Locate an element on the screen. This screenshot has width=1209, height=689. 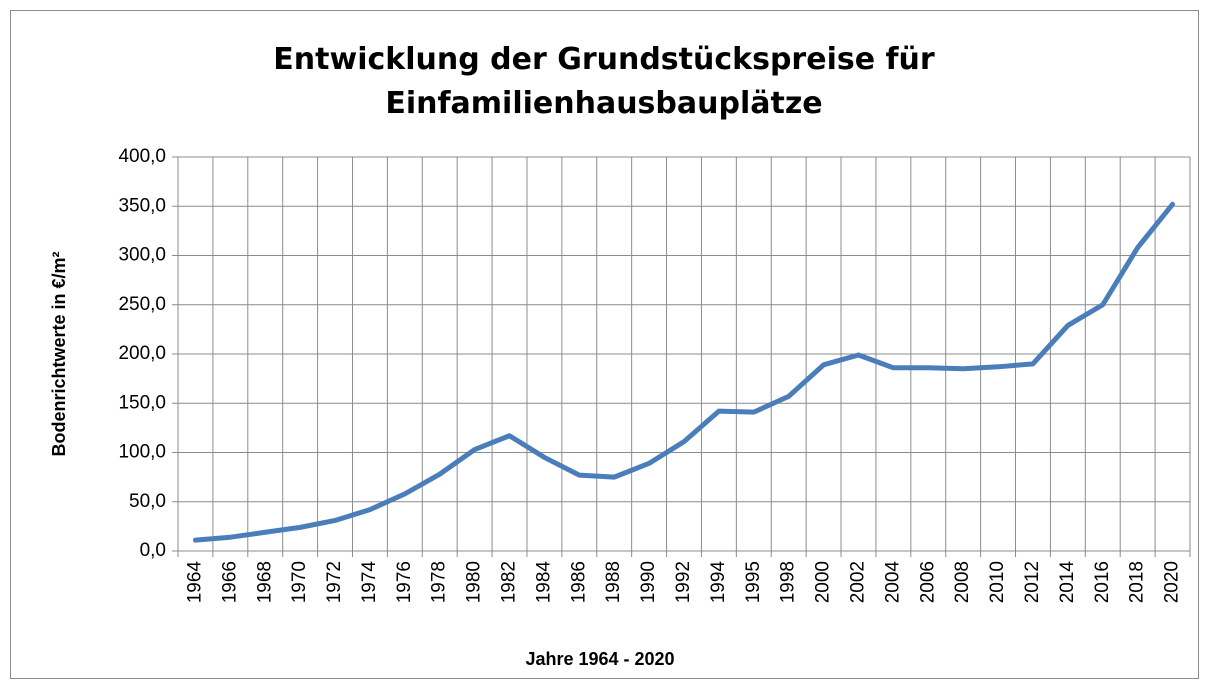
x-tick-label: 1980 is located at coordinates (474, 582).